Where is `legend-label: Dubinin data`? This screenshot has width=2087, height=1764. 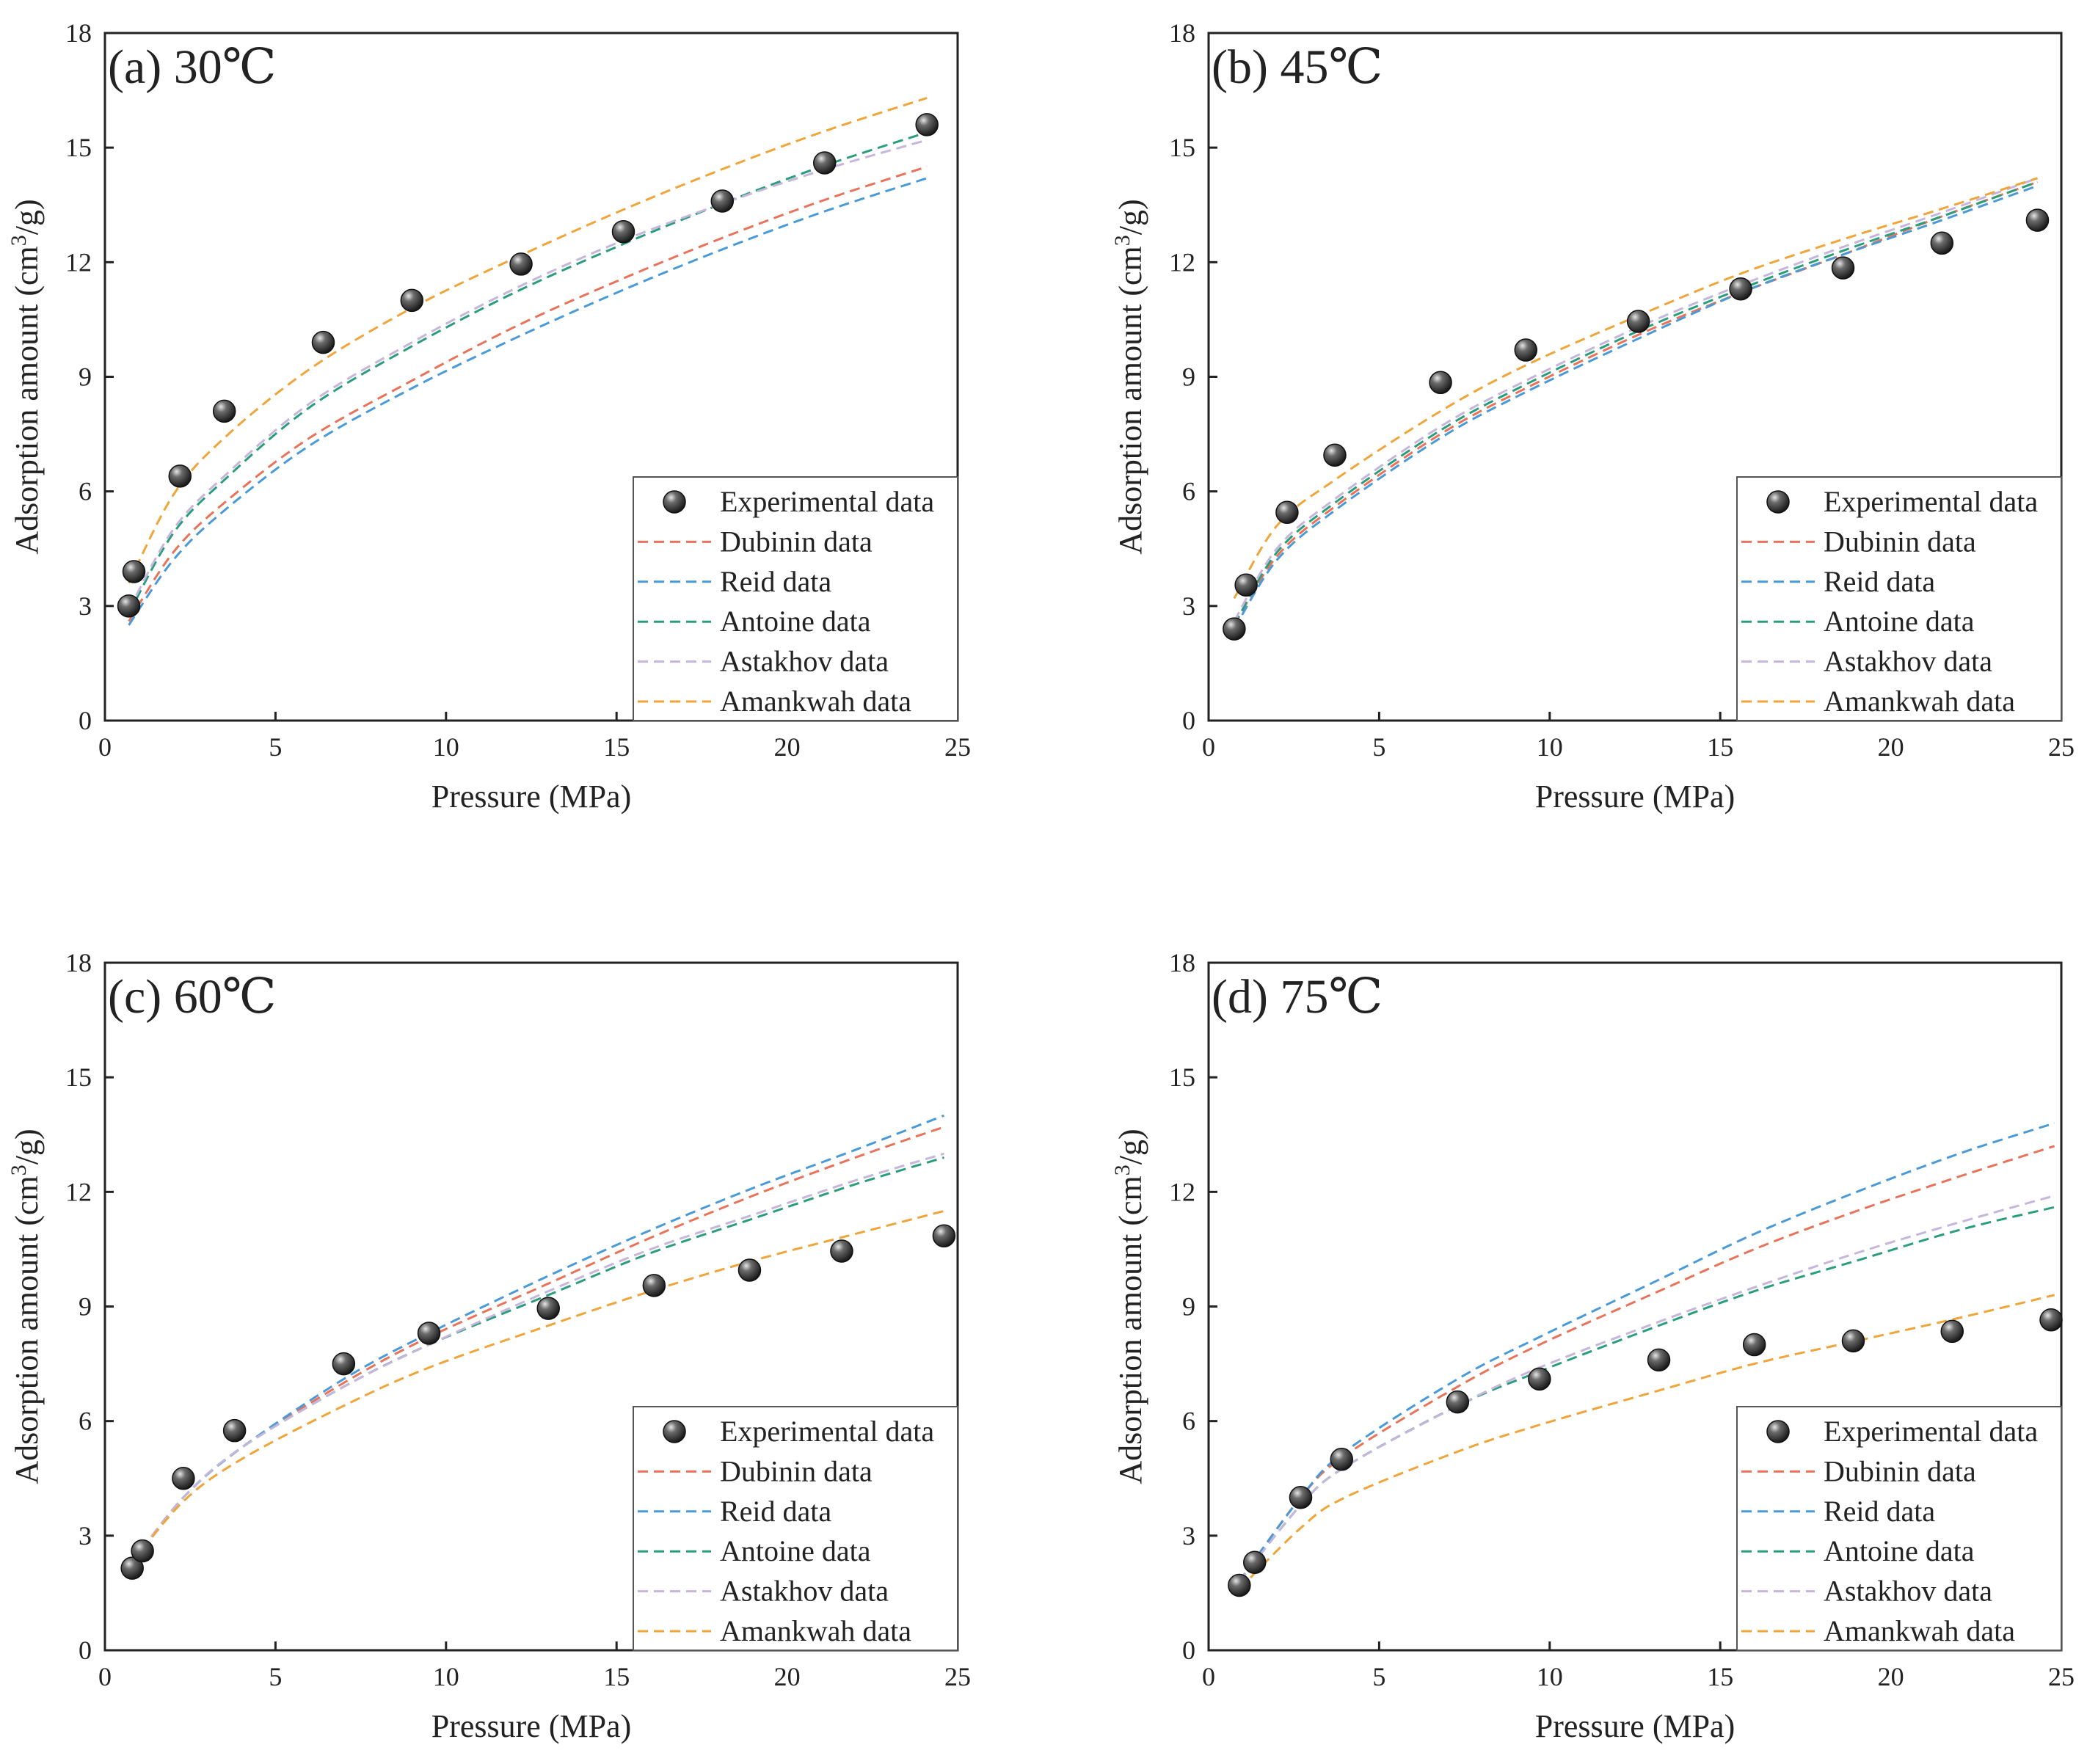 legend-label: Dubinin data is located at coordinates (1900, 1470).